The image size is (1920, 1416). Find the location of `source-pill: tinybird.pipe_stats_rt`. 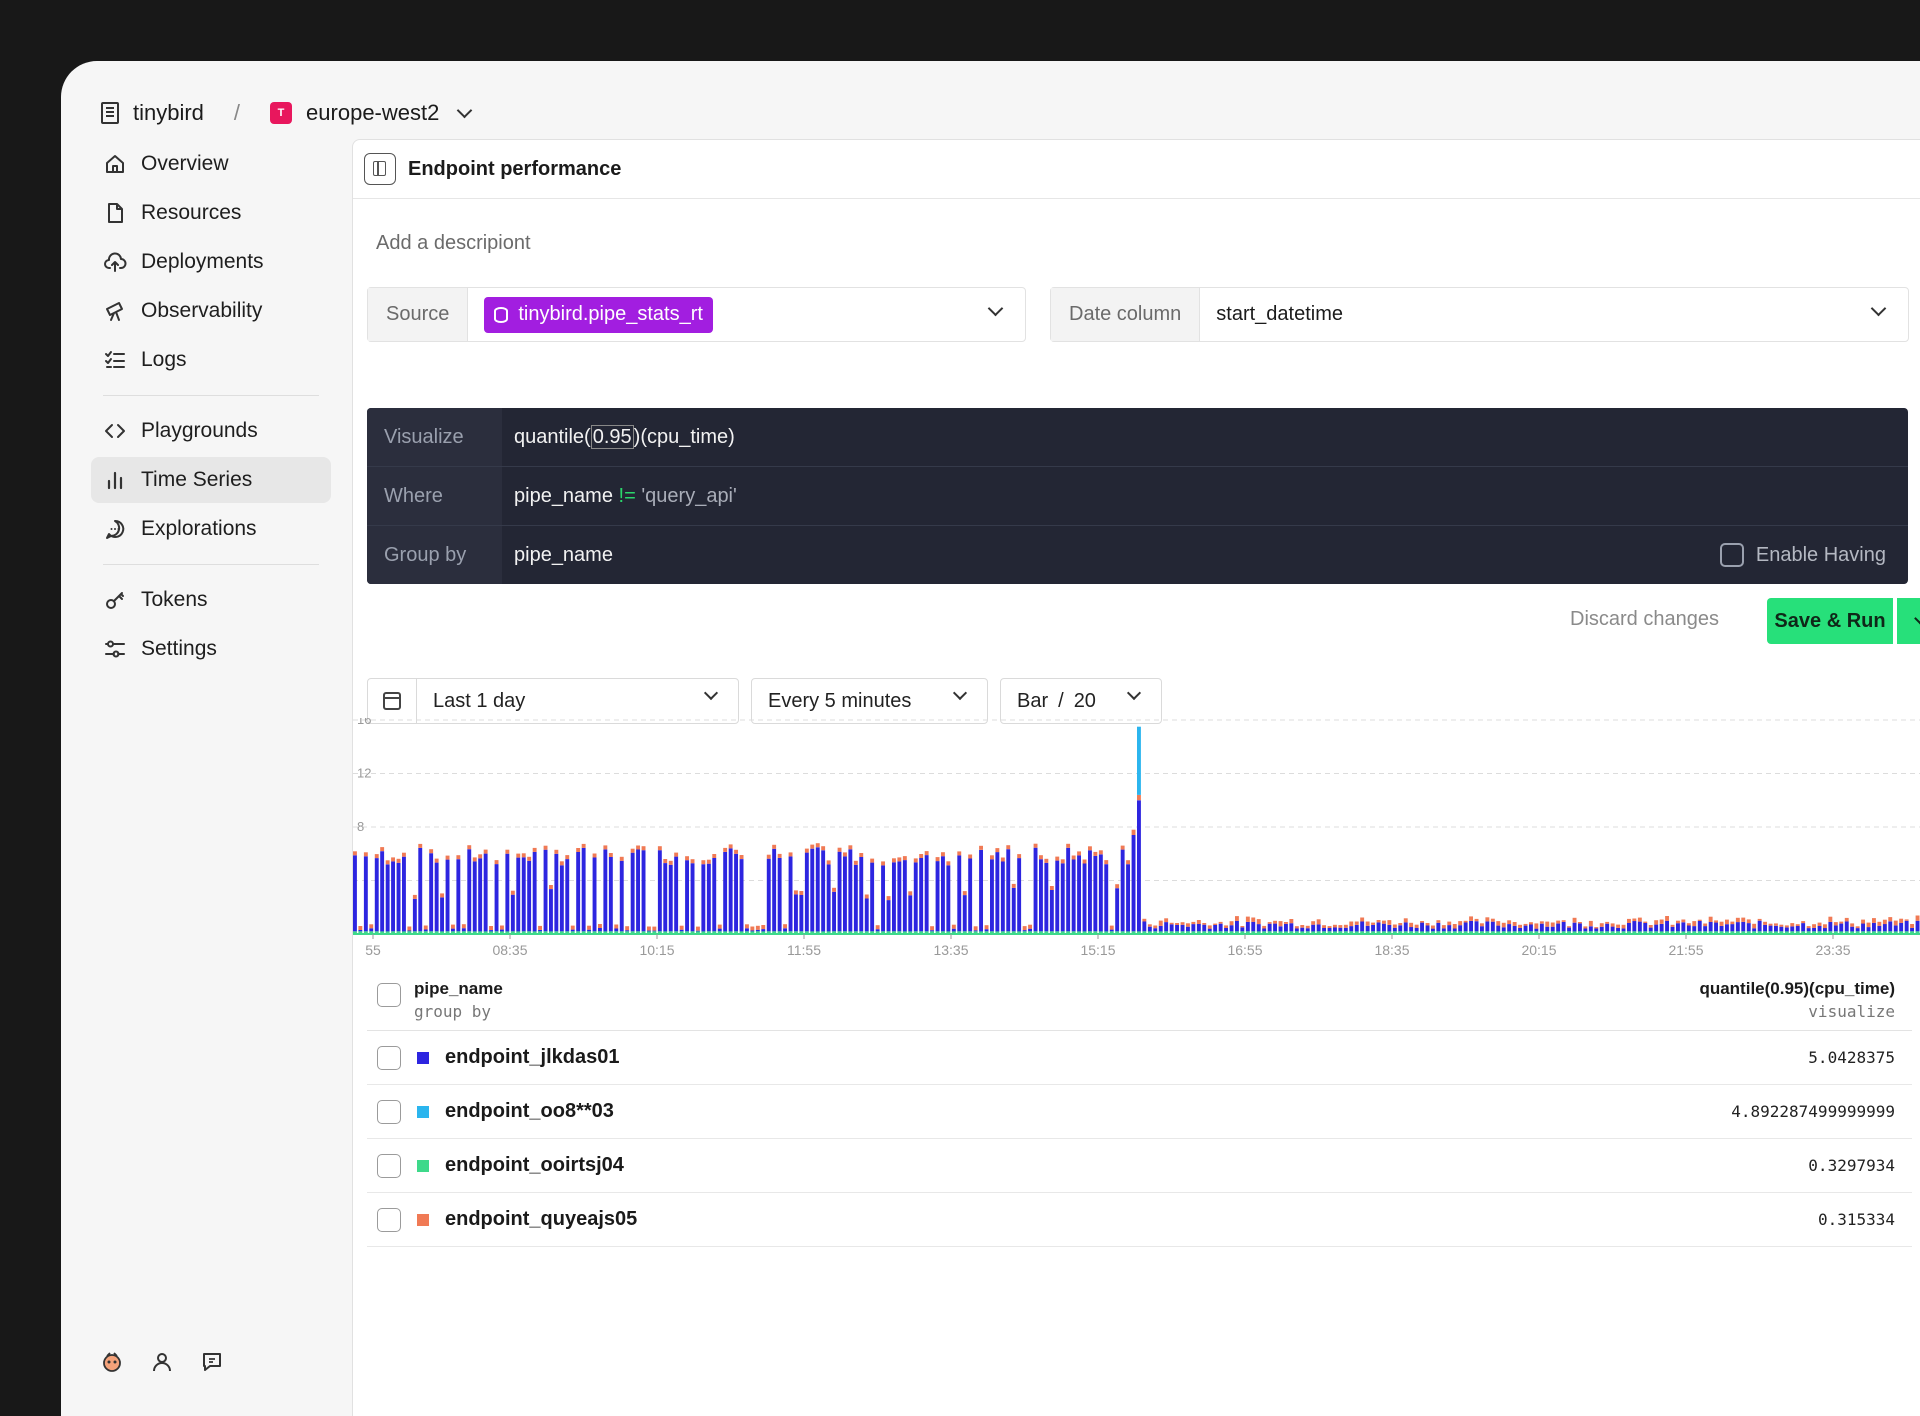

source-pill: tinybird.pipe_stats_rt is located at coordinates (598, 314).